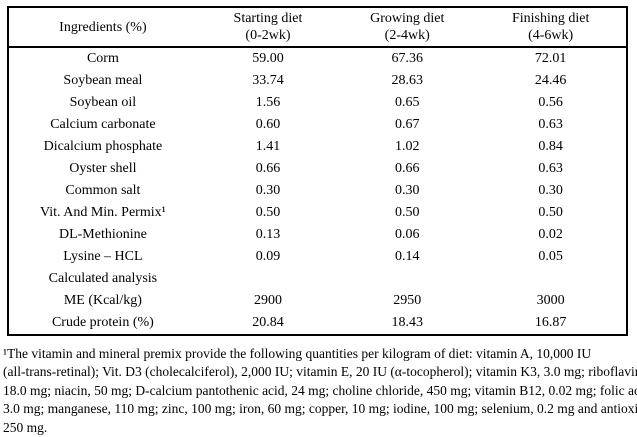  Describe the element at coordinates (551, 35) in the screenshot. I see `col-header-sublabel: (4-6wk)` at that location.